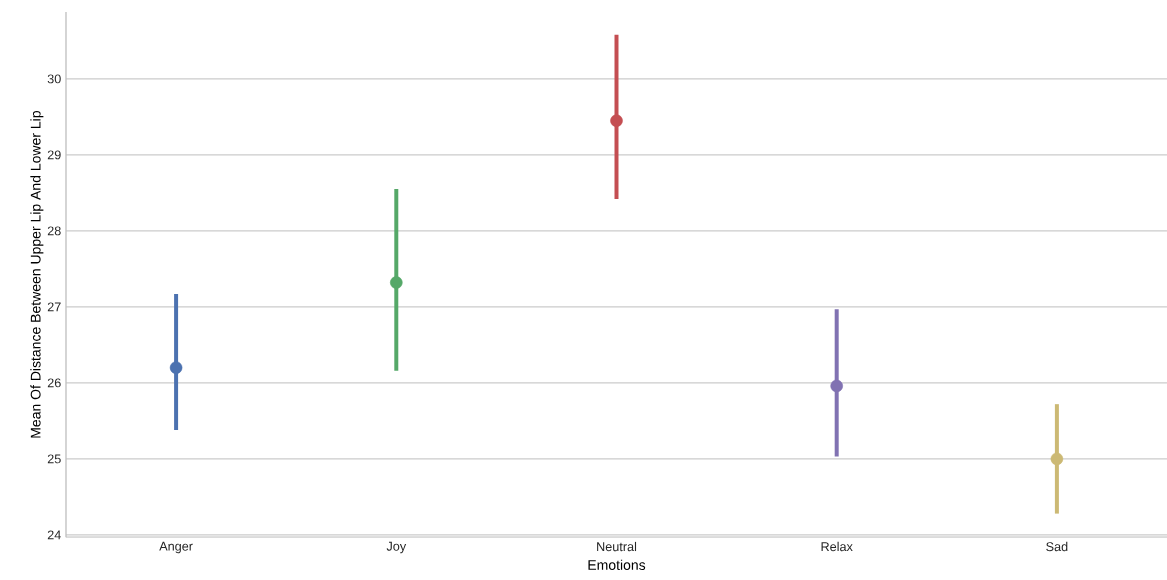  I want to click on y-tick-label: 26, so click(54, 383).